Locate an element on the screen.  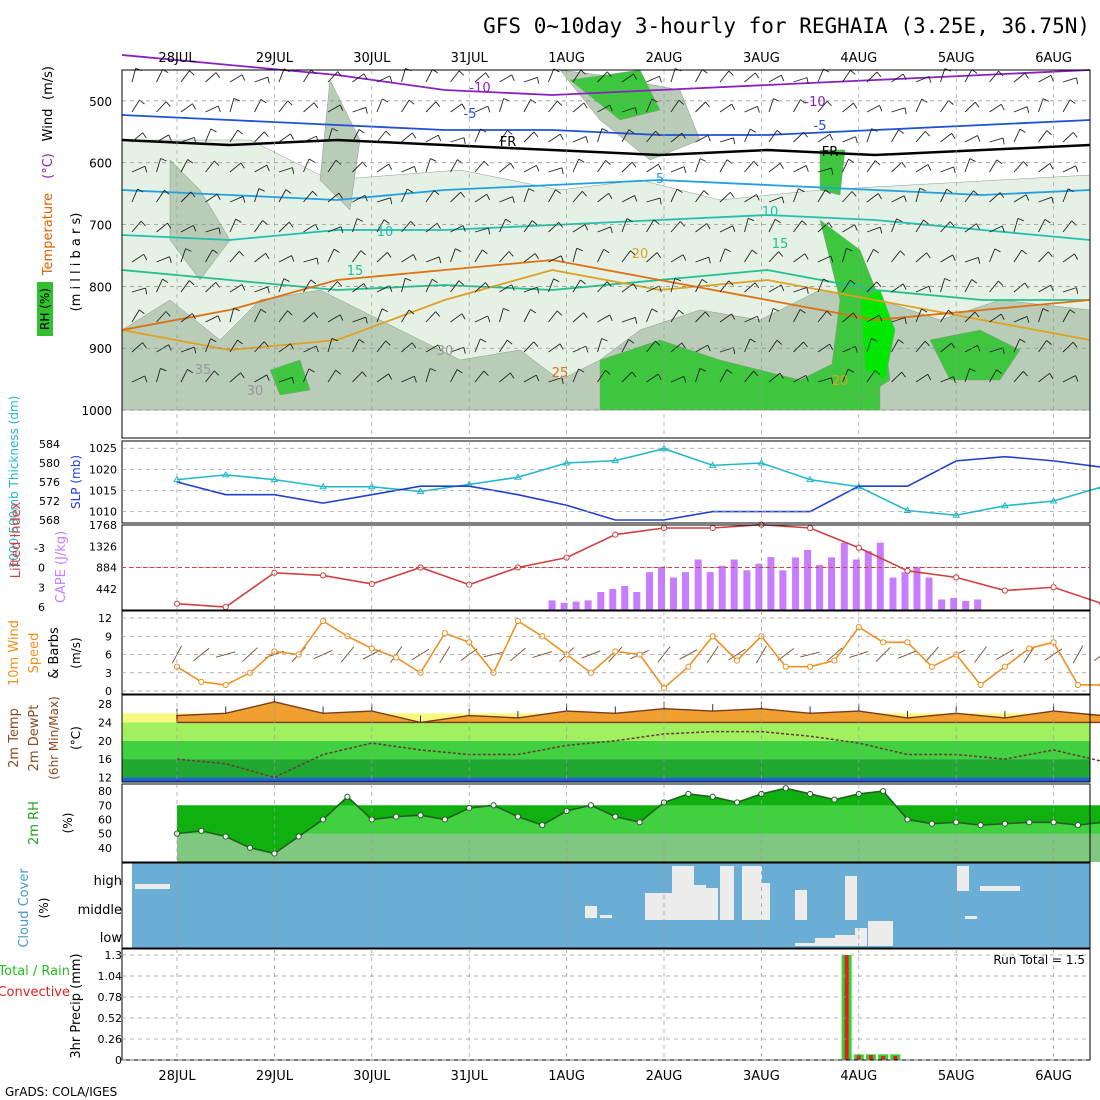
rh-line-point is located at coordinates (444, 819).